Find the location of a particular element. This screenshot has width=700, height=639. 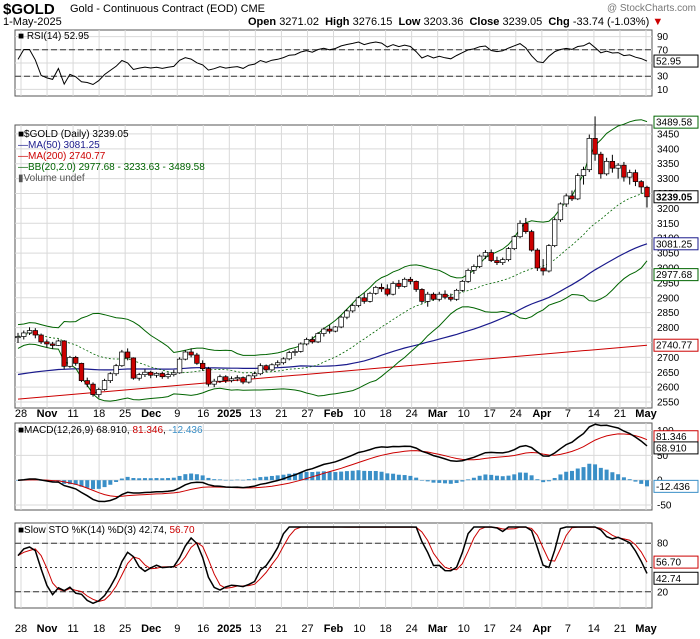

ma50-tag: 3081.25 is located at coordinates (674, 244).